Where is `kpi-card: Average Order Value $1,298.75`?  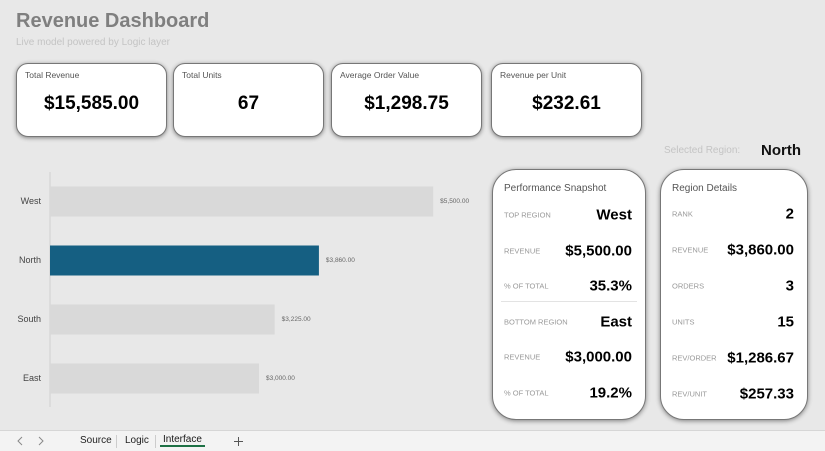
kpi-card: Average Order Value $1,298.75 is located at coordinates (406, 100).